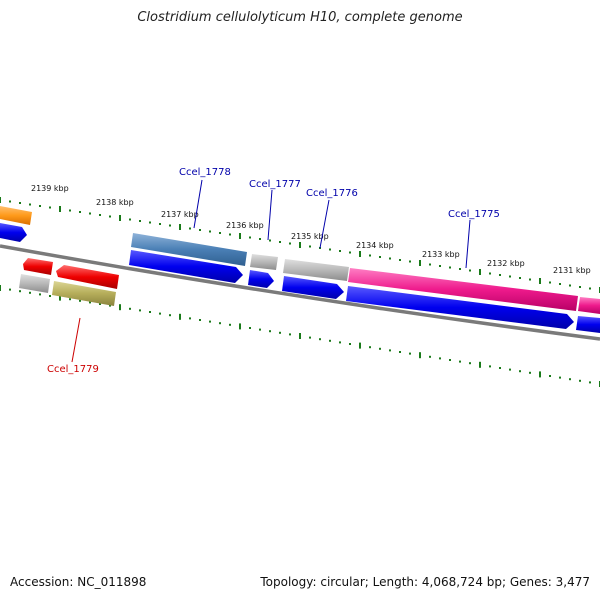 The height and width of the screenshot is (600, 600). What do you see at coordinates (245, 225) in the screenshot?
I see `scale-label: 2136 kbp` at bounding box center [245, 225].